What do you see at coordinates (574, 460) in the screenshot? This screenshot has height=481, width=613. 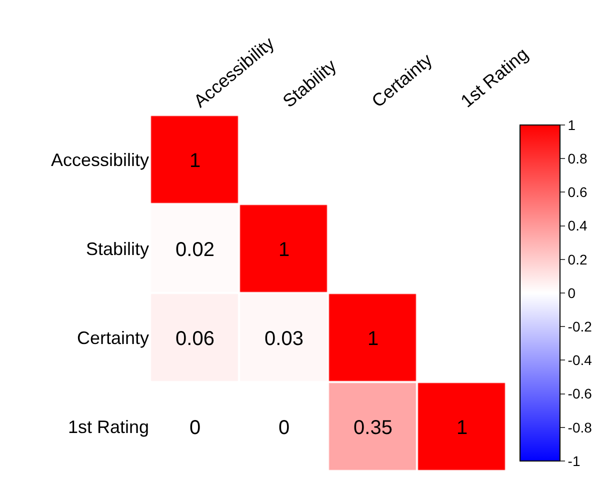 I see `color-bar-label: -1` at bounding box center [574, 460].